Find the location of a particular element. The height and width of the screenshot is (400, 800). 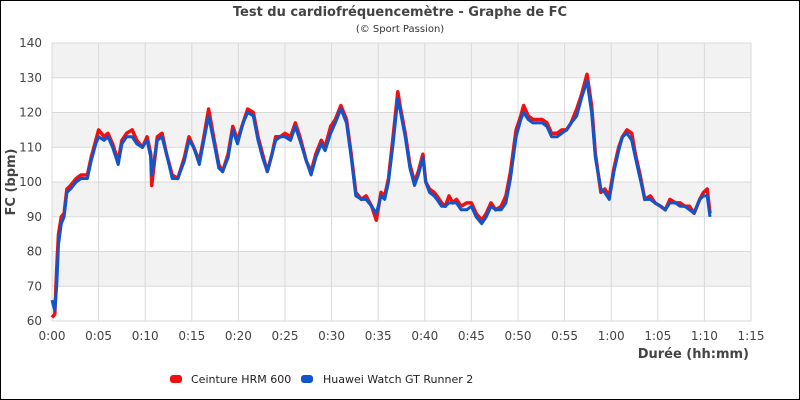

x-tick-label: 1:10 is located at coordinates (704, 336).